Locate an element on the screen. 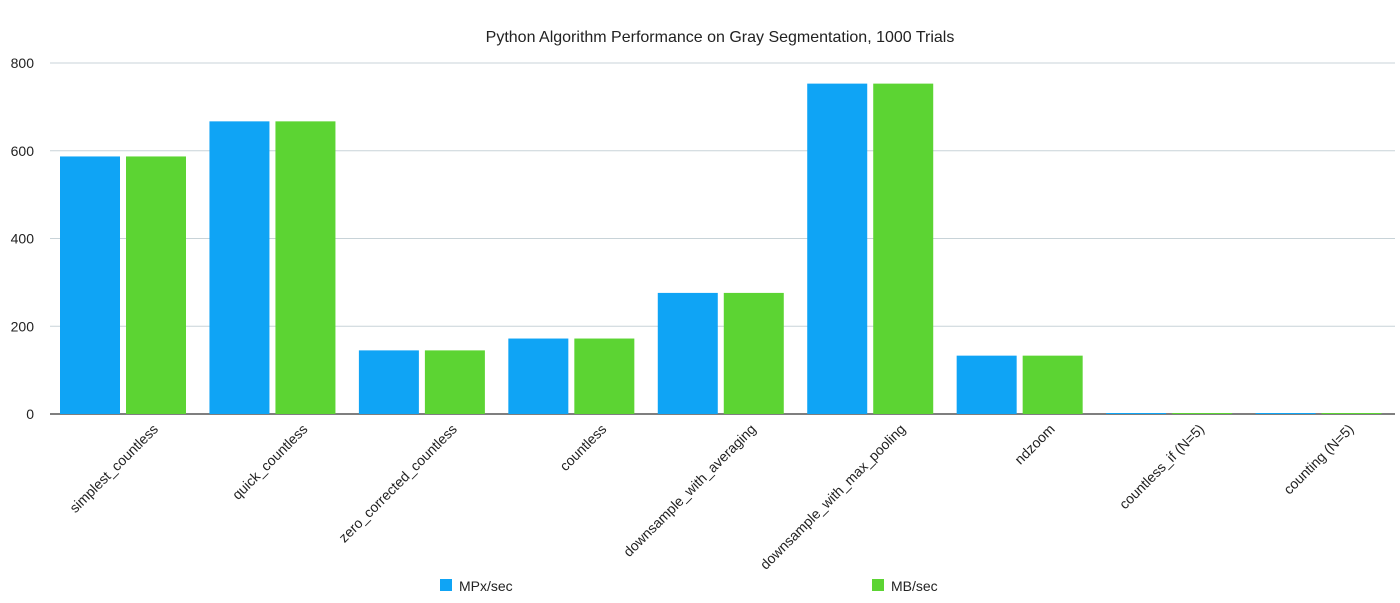  x-tick-label: downsample_with_max_pooling is located at coordinates (833, 497).